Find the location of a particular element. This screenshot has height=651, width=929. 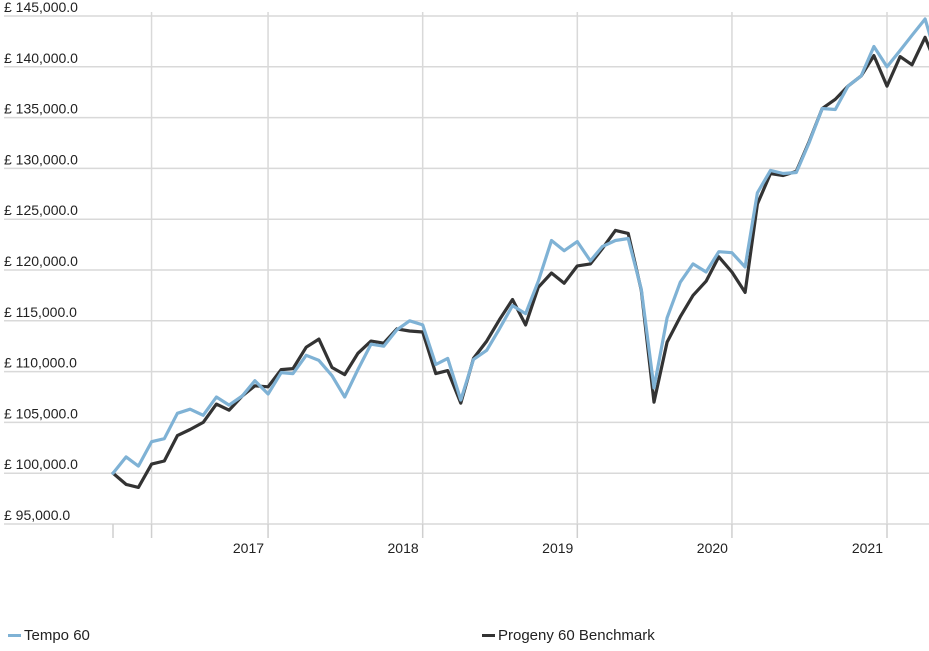

x-tick-label: 2019 is located at coordinates (557, 548).